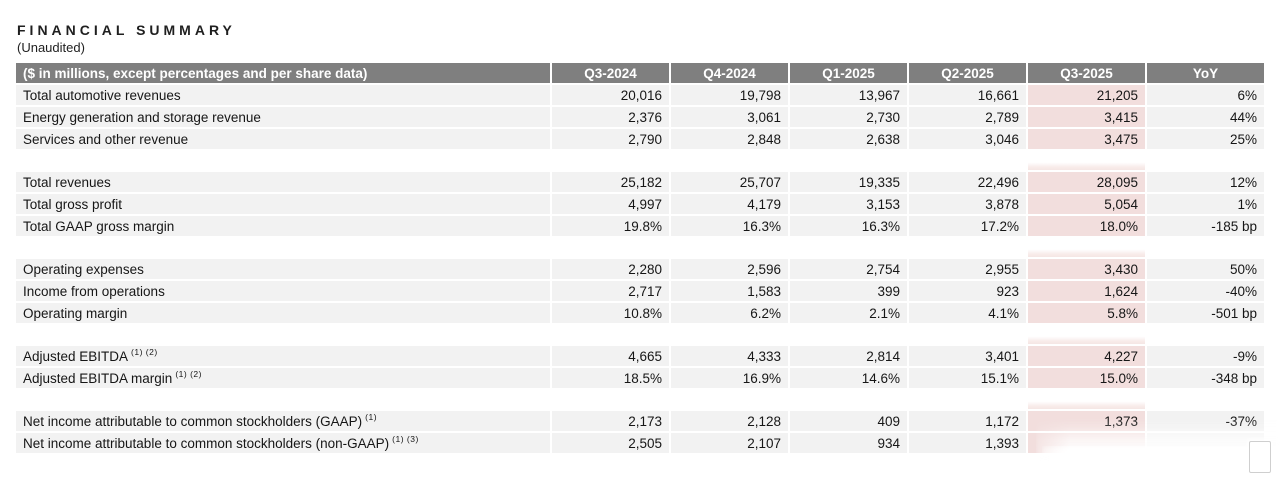 The image size is (1280, 486). Describe the element at coordinates (729, 204) in the screenshot. I see `value-cell: 4,179` at that location.